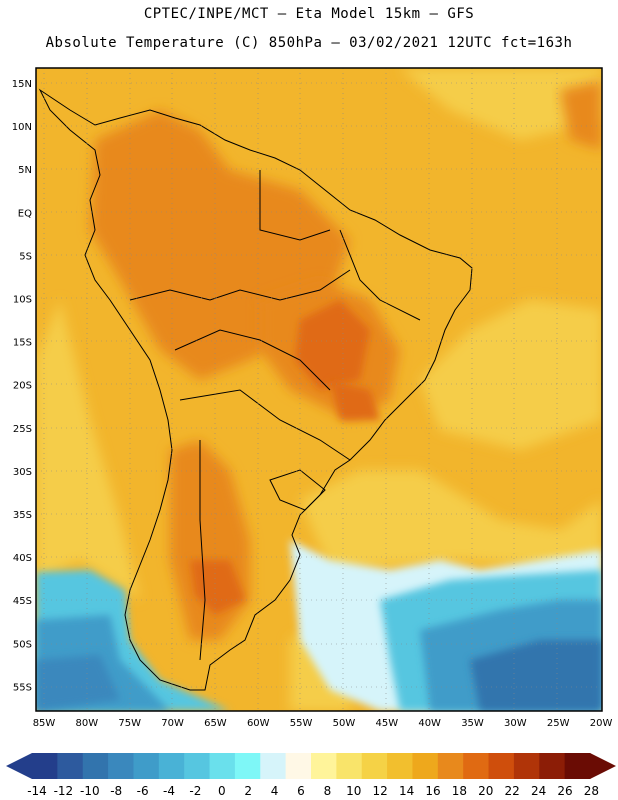 The height and width of the screenshot is (800, 618). What do you see at coordinates (172, 723) in the screenshot?
I see `lon-tick-label: 70W` at bounding box center [172, 723].